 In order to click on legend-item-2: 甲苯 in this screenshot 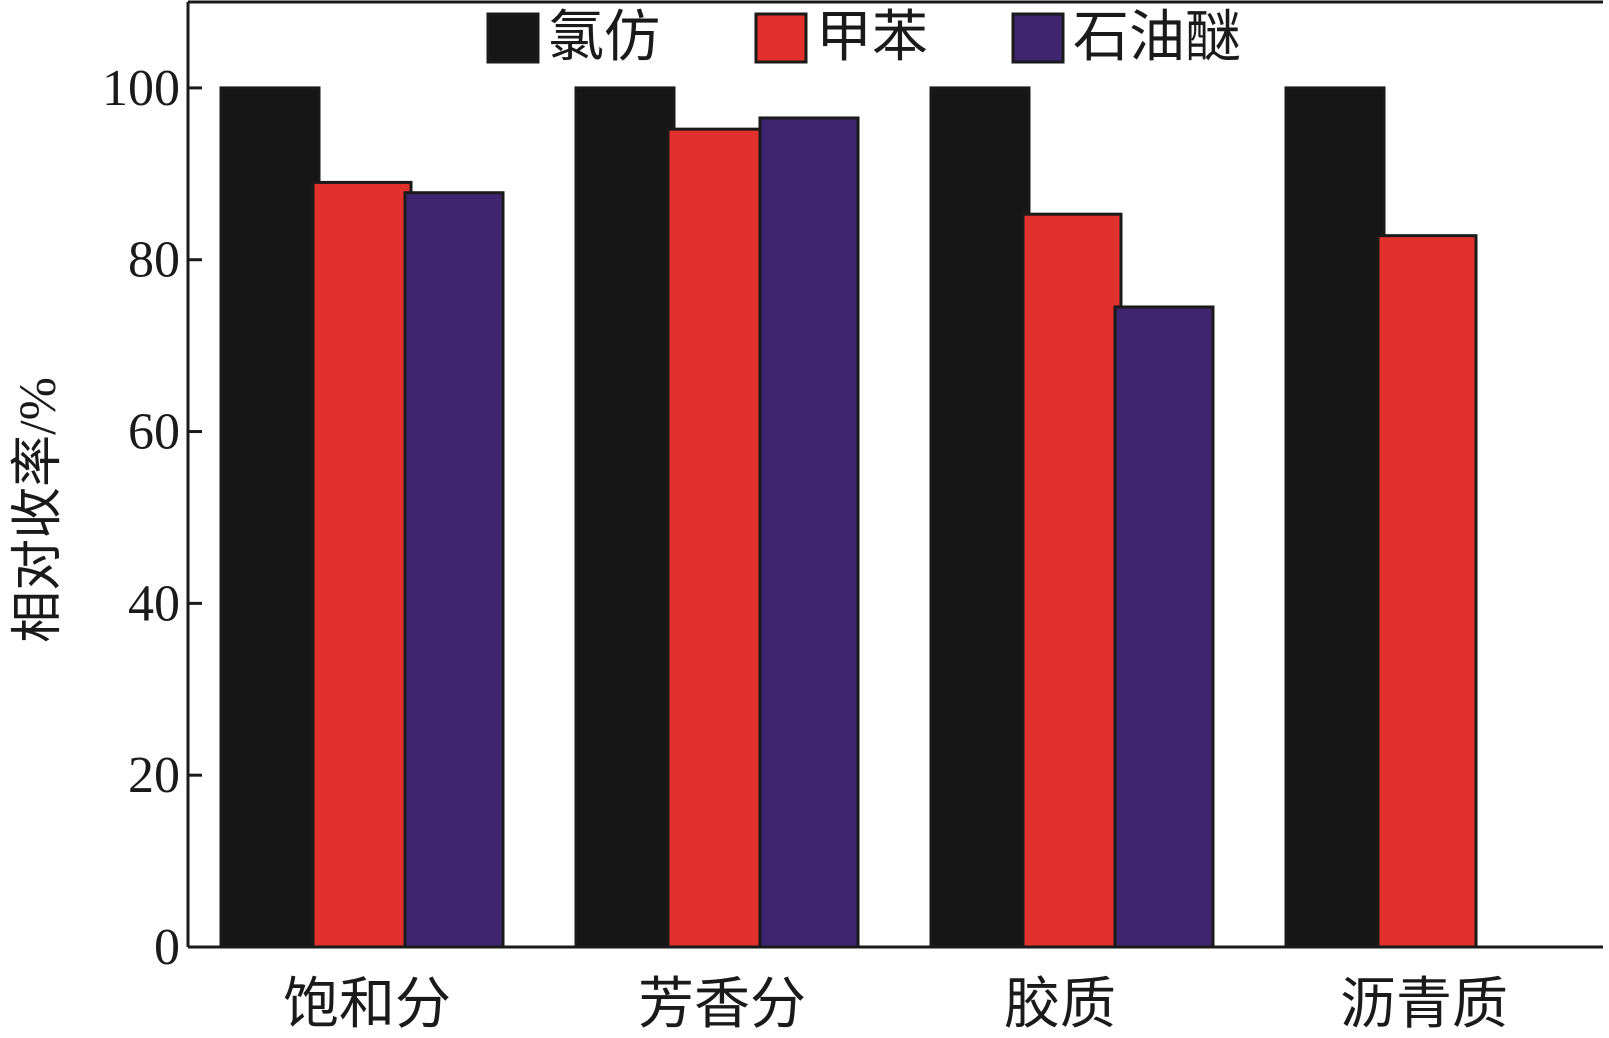, I will do `click(841, 38)`.